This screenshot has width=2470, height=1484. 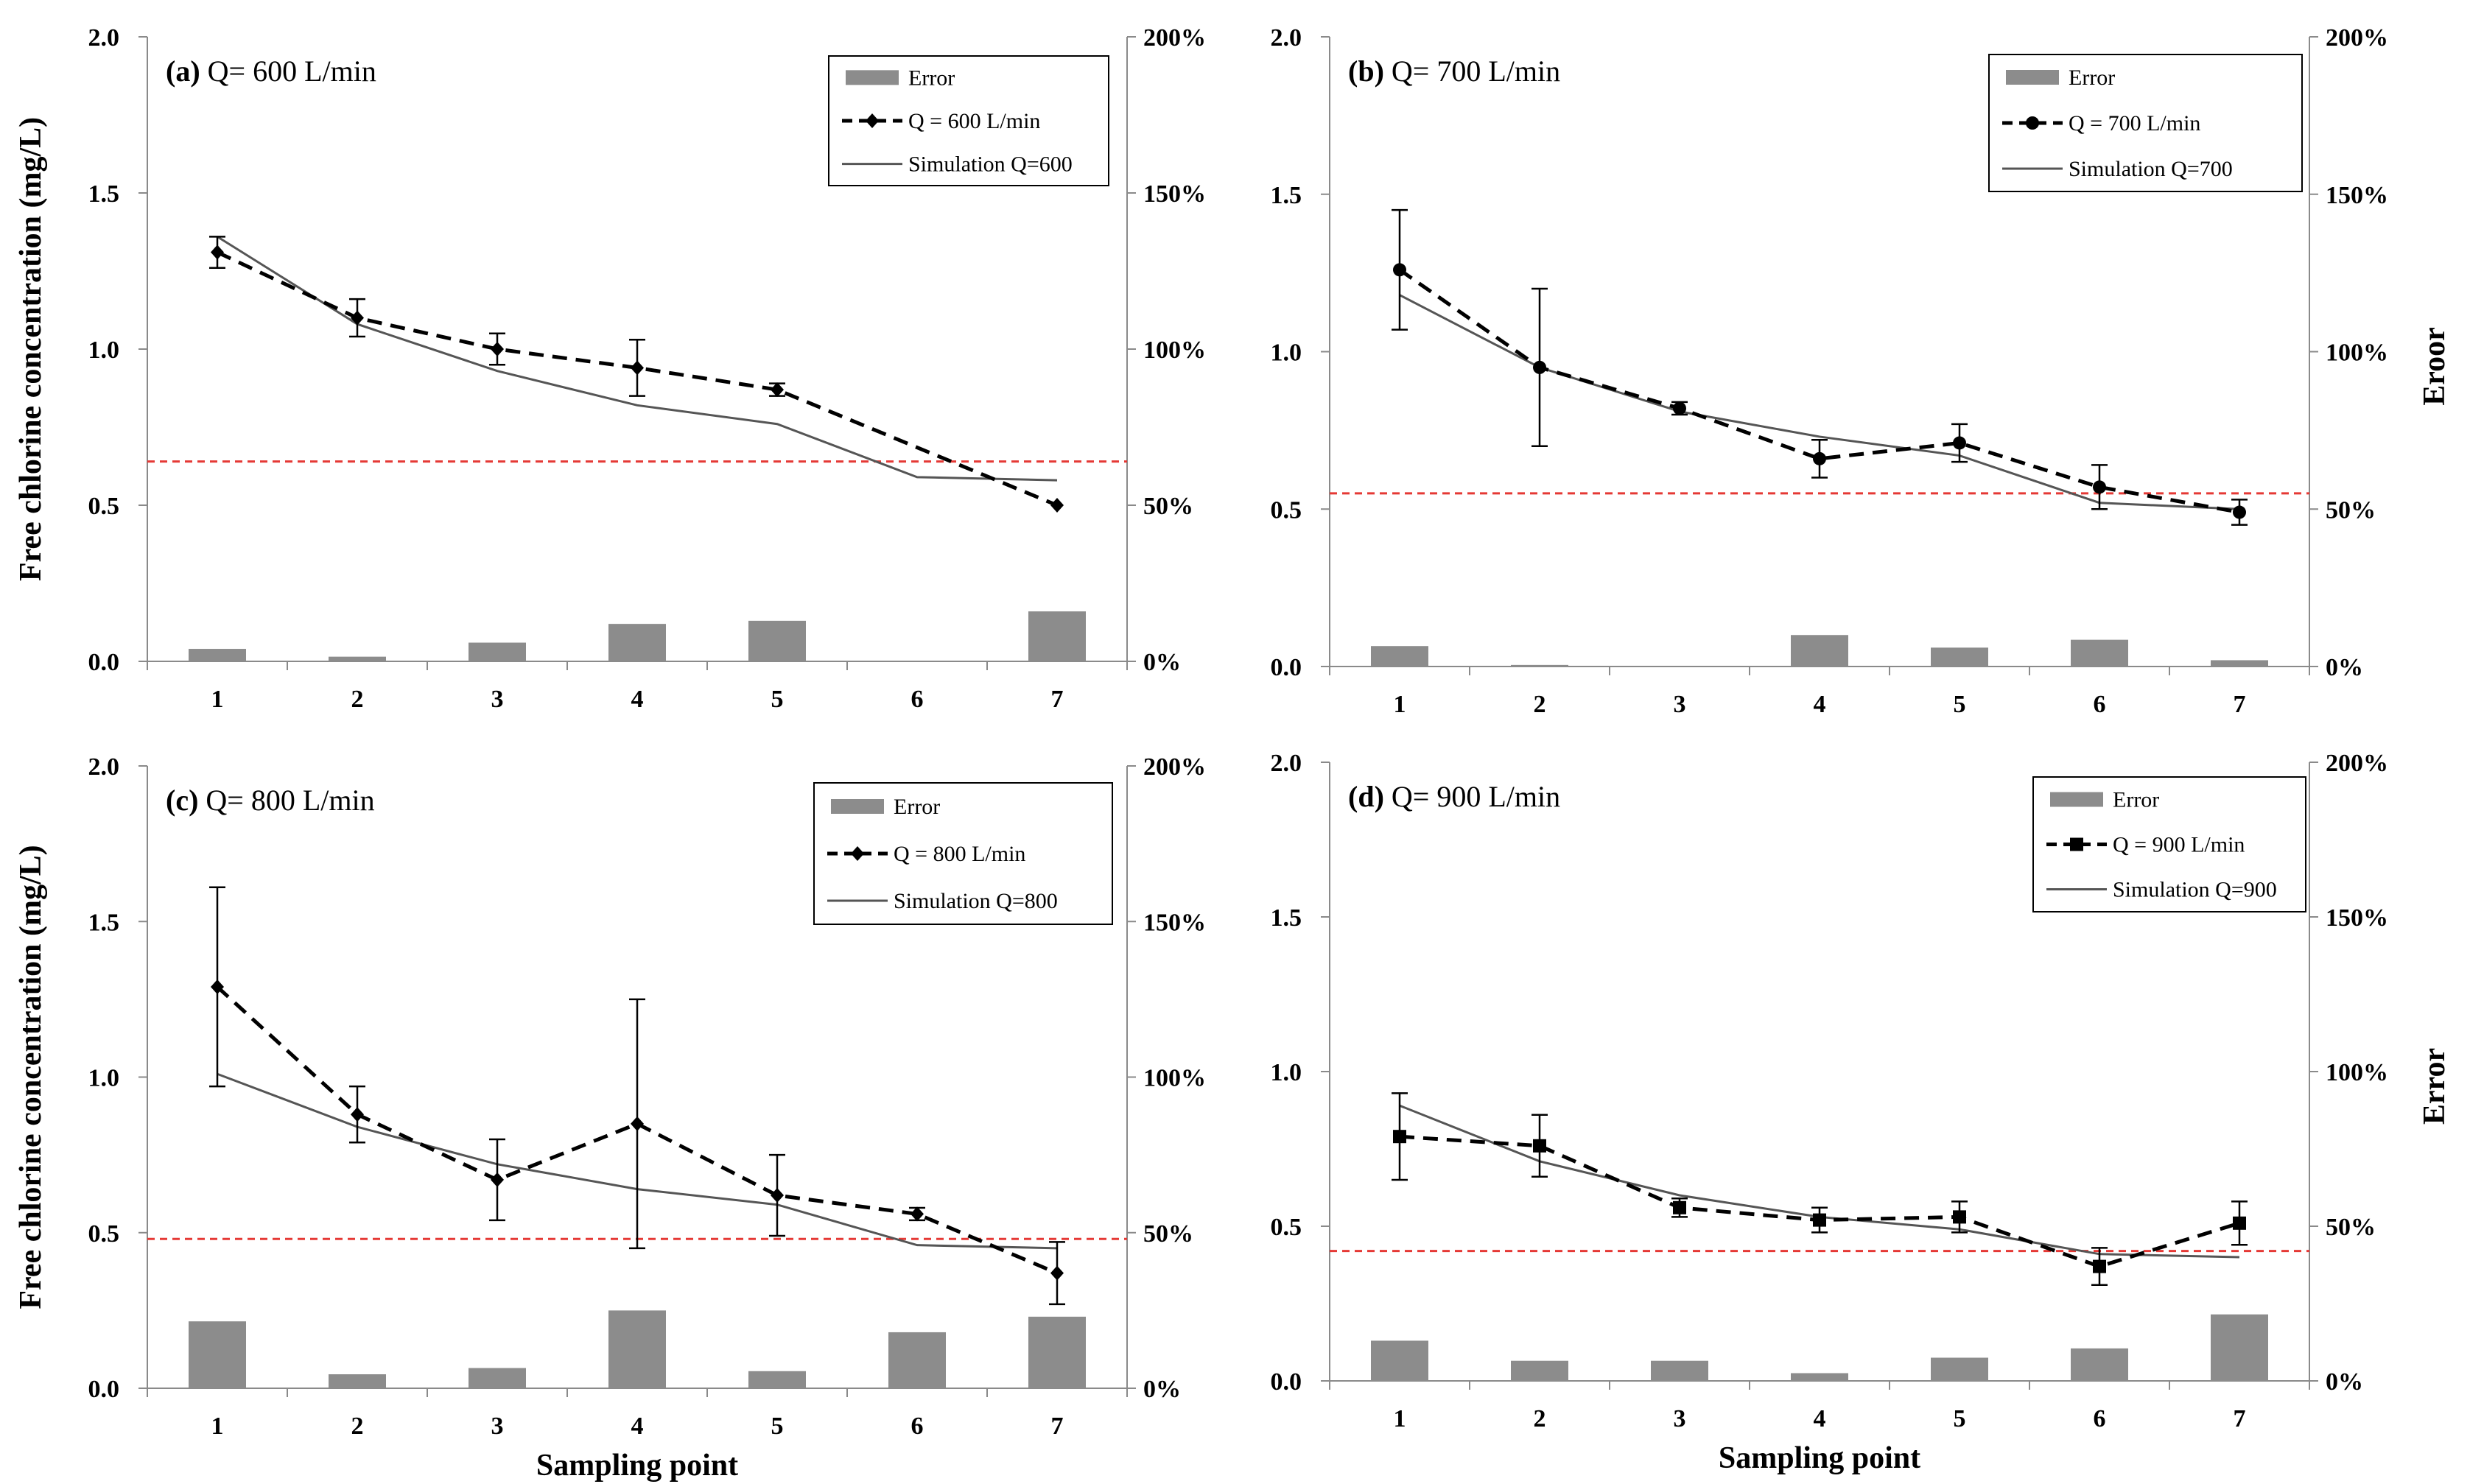 What do you see at coordinates (1057, 700) in the screenshot?
I see `x-tick-label: 7` at bounding box center [1057, 700].